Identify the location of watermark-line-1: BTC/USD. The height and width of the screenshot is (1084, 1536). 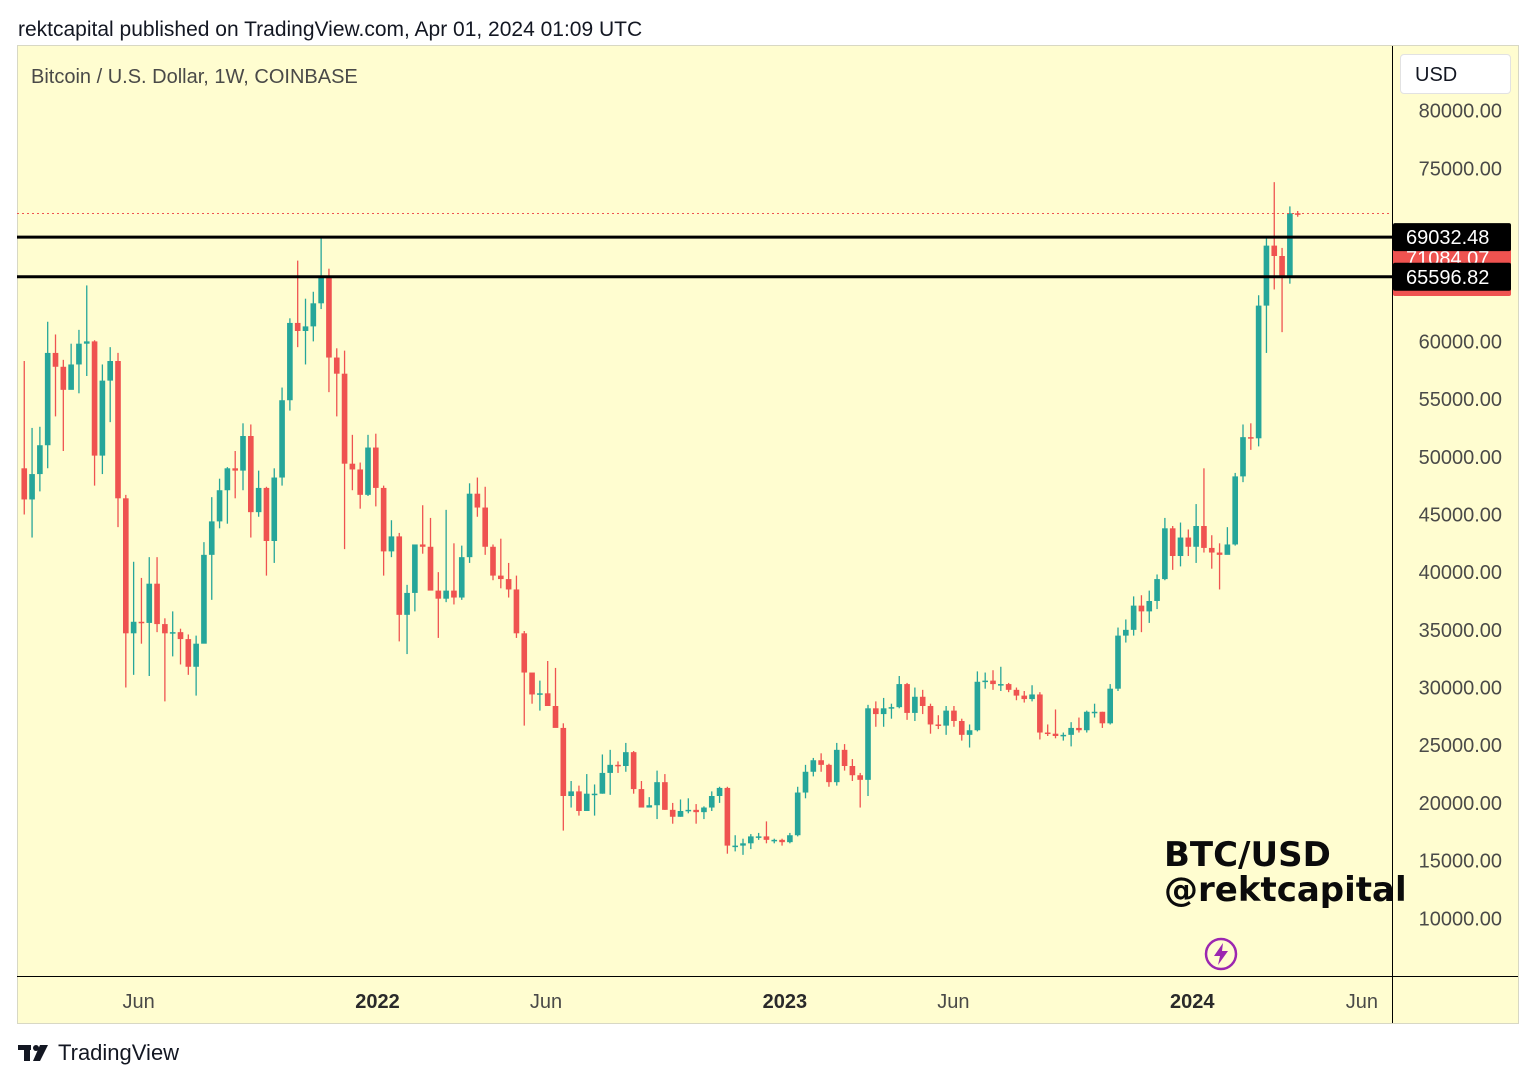
(1247, 855).